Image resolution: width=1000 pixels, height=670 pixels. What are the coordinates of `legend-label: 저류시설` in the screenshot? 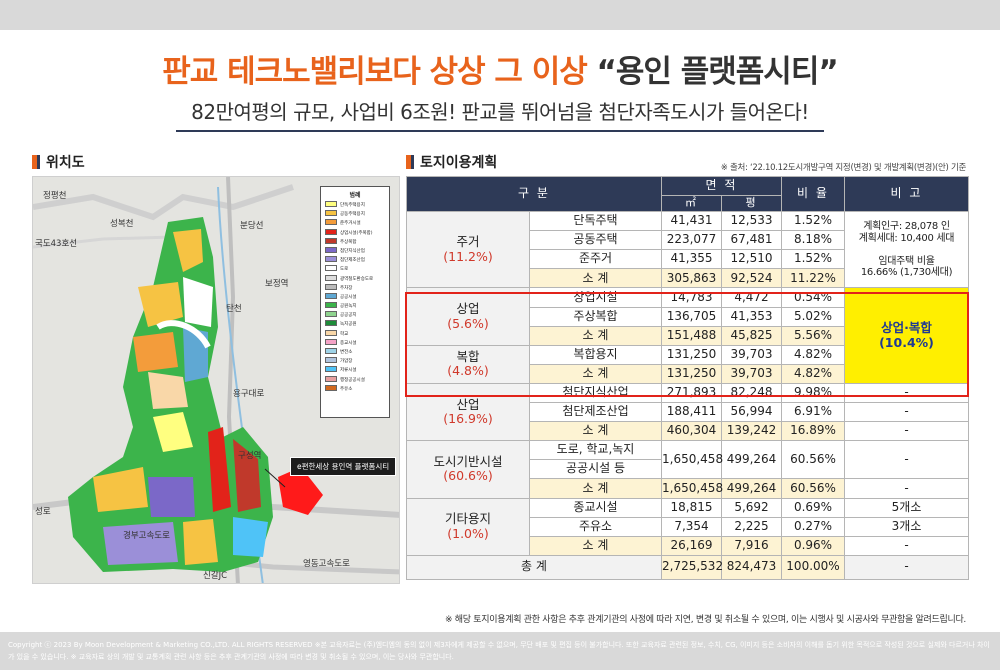 It's located at (348, 371).